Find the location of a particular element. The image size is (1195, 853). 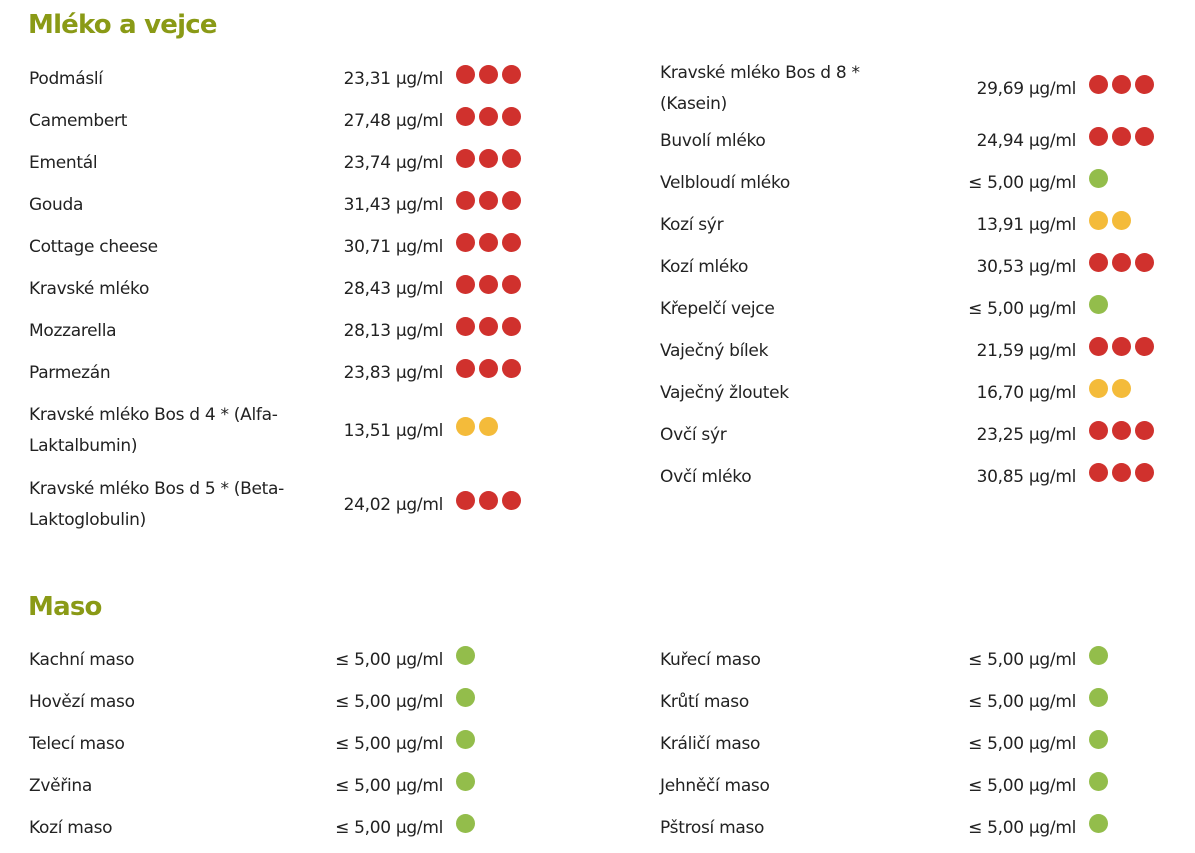

allergen-name: Ementál is located at coordinates (63, 162).